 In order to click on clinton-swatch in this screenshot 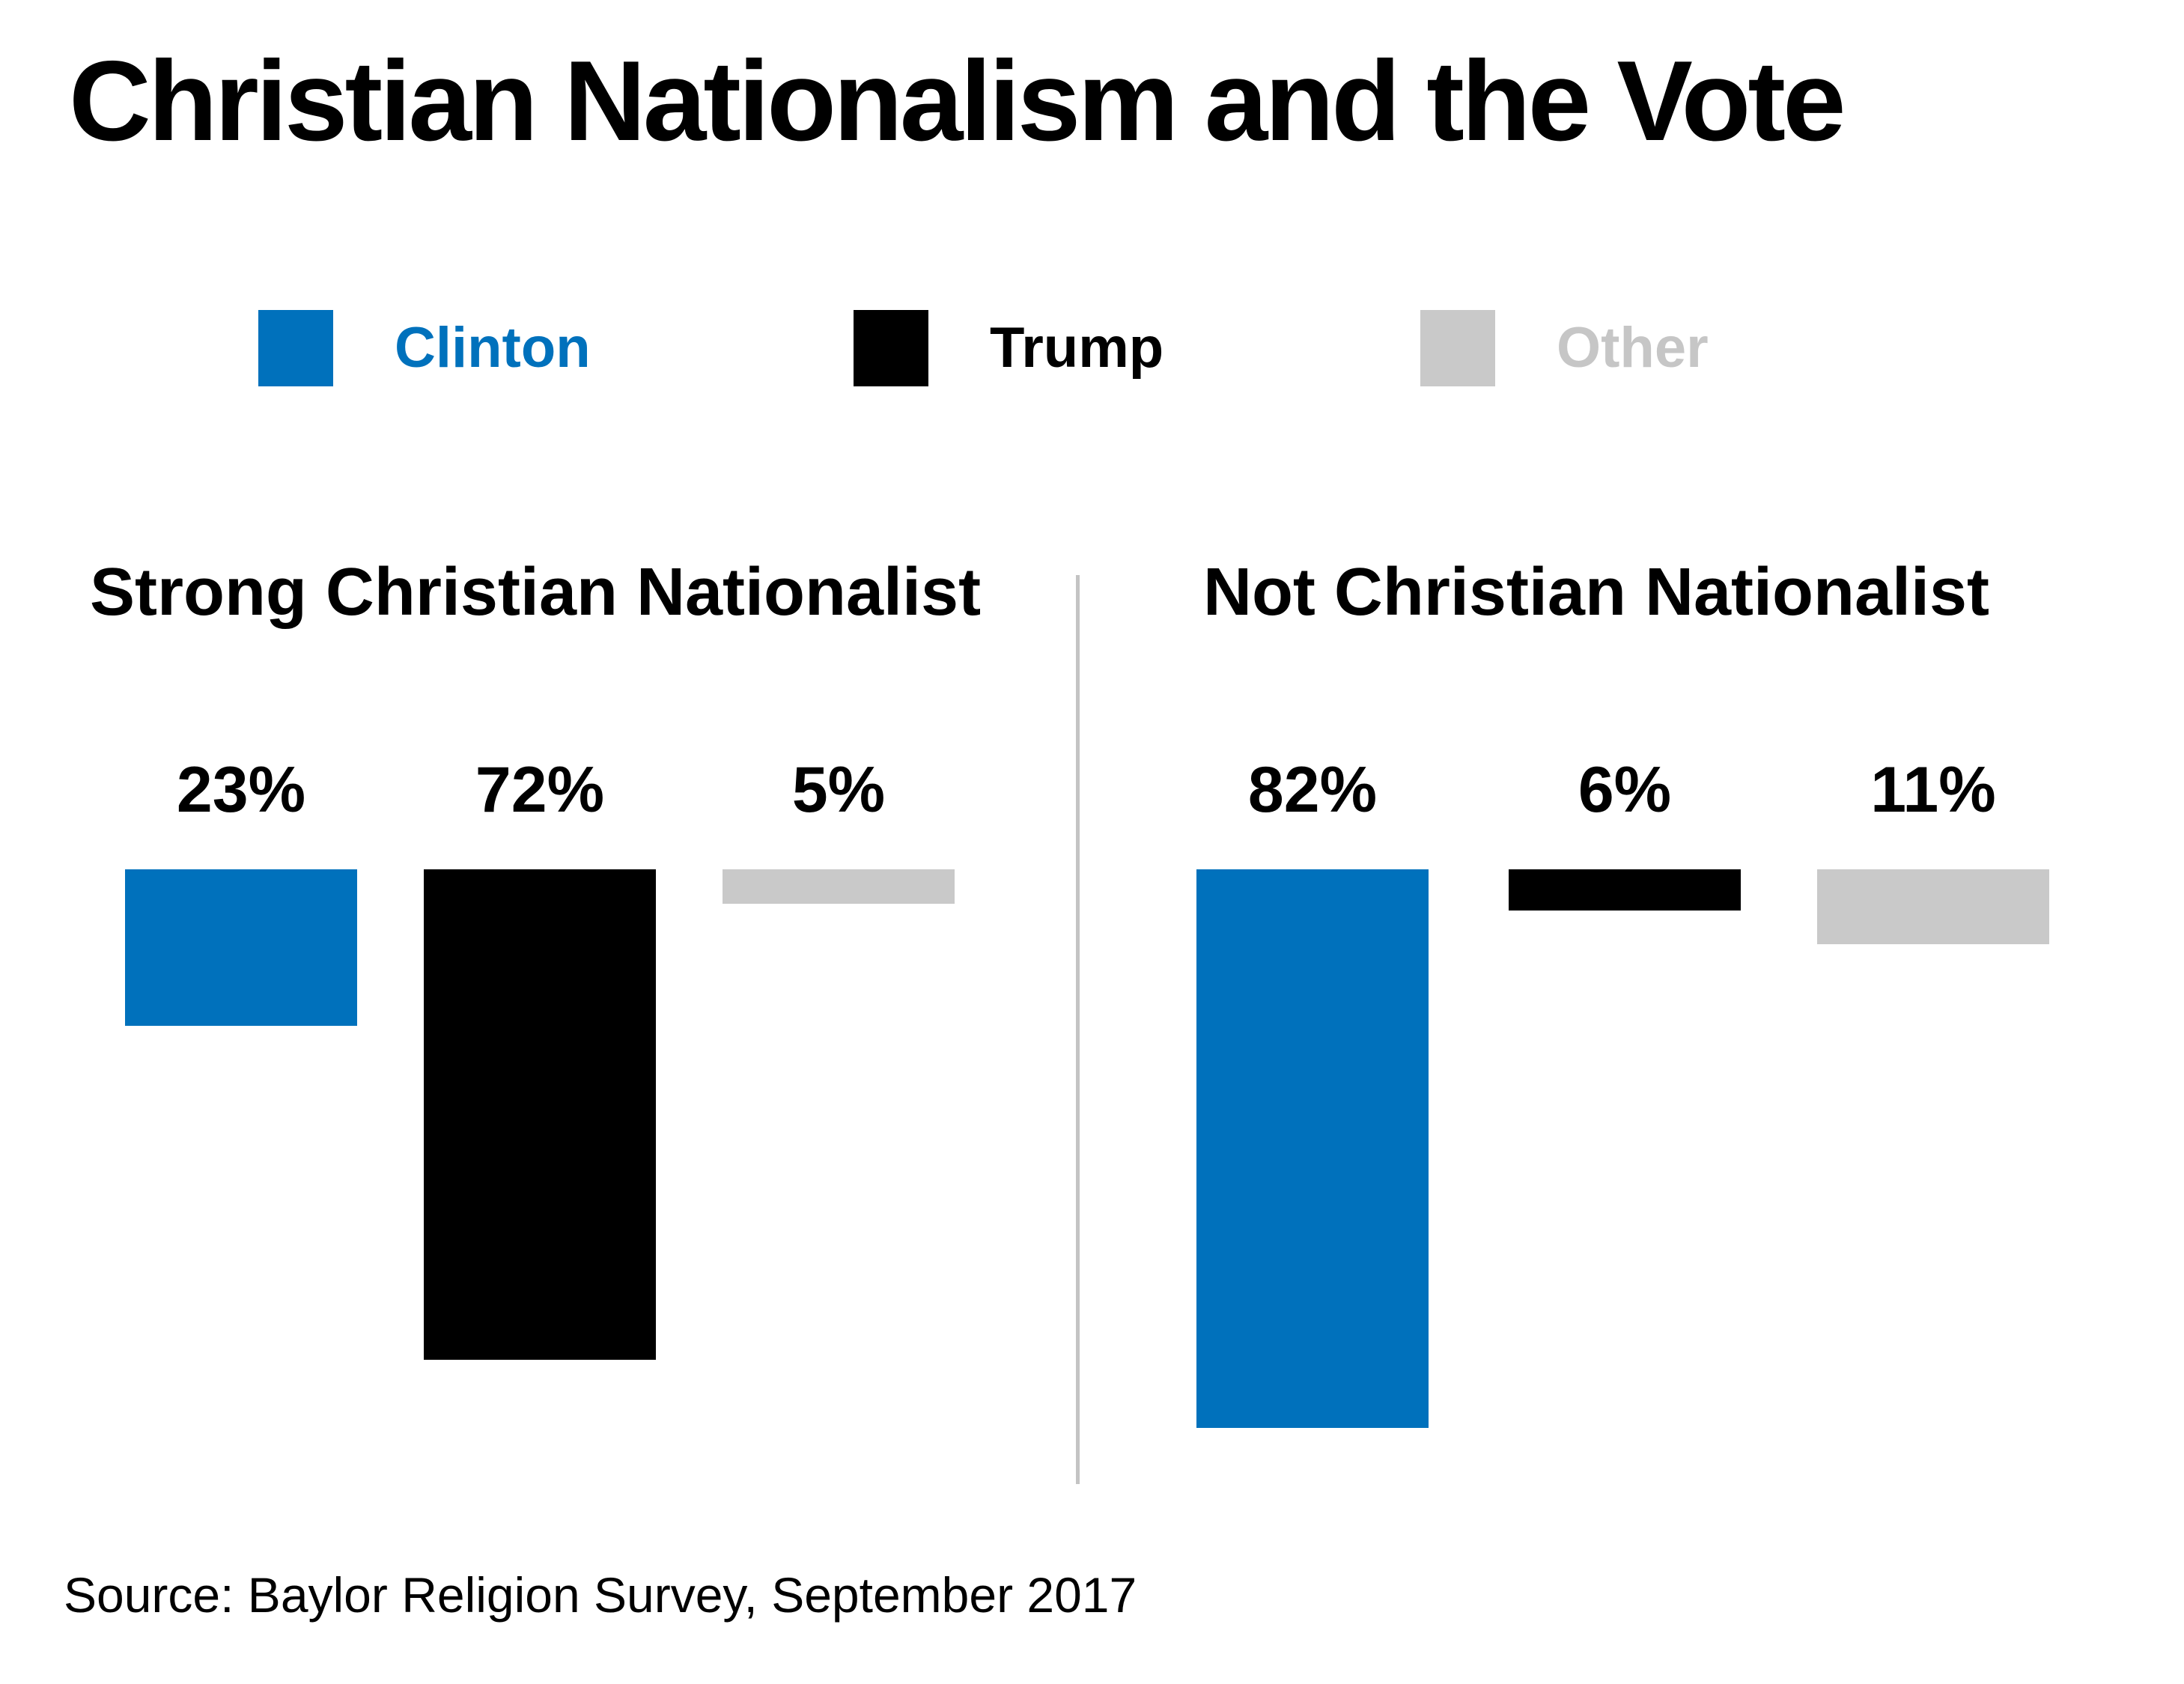, I will do `click(295, 348)`.